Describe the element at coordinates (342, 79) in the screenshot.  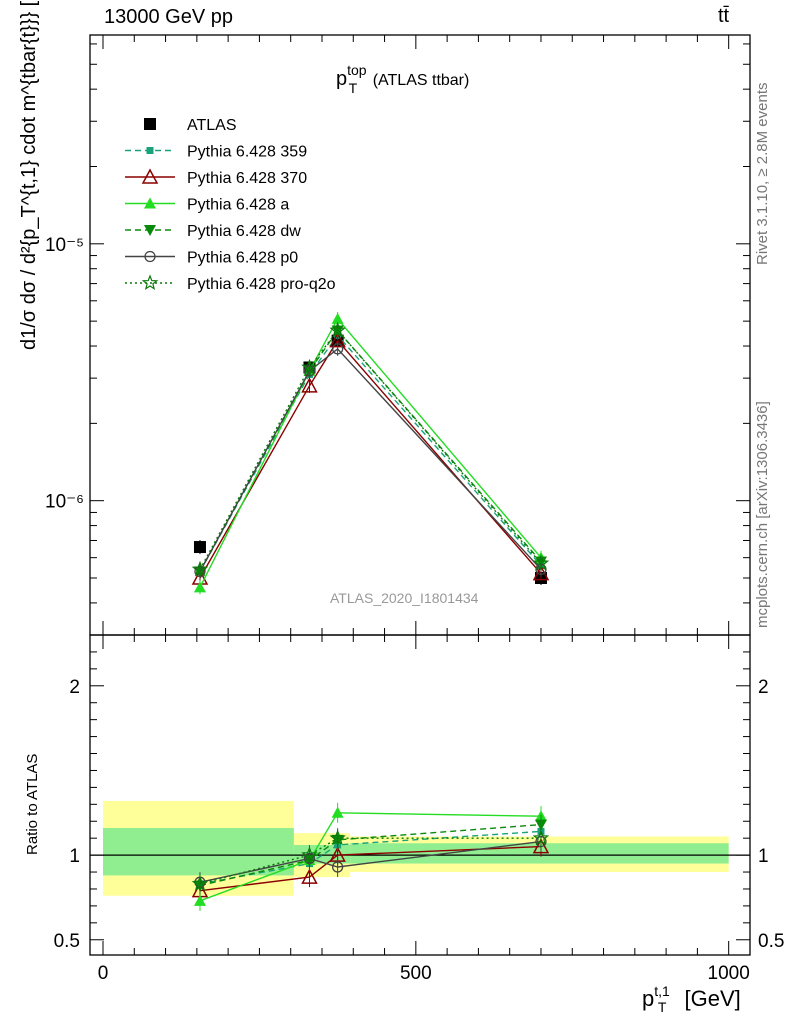
I see `plot-title-main: p` at that location.